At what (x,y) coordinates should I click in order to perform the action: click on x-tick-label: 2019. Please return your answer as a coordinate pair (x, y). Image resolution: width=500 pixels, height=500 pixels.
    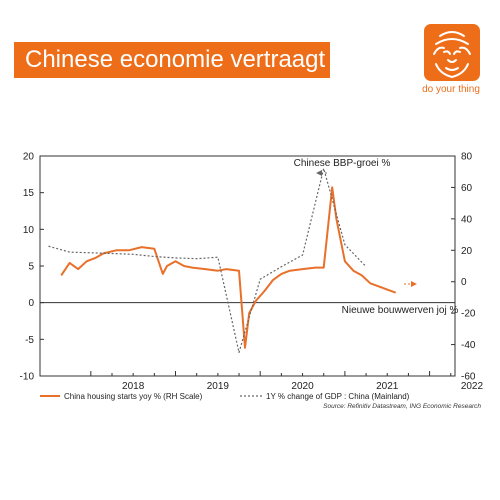
    Looking at the image, I should click on (218, 386).